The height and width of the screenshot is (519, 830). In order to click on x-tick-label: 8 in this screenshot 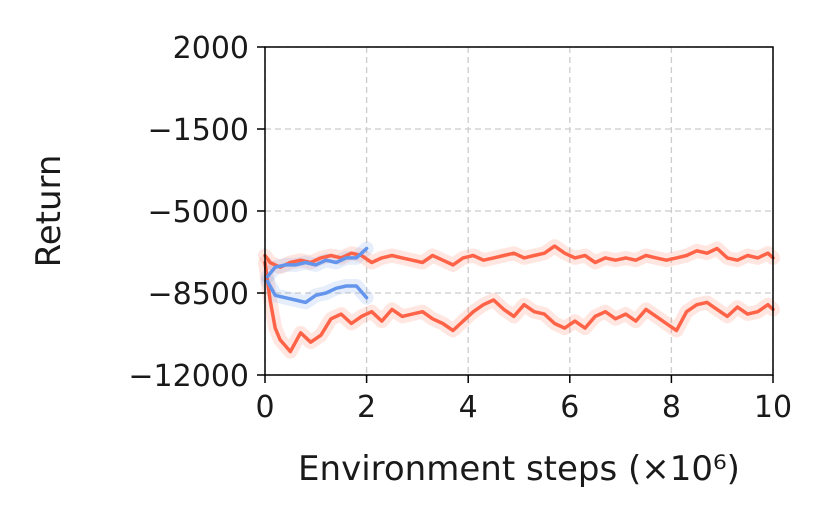, I will do `click(671, 407)`.